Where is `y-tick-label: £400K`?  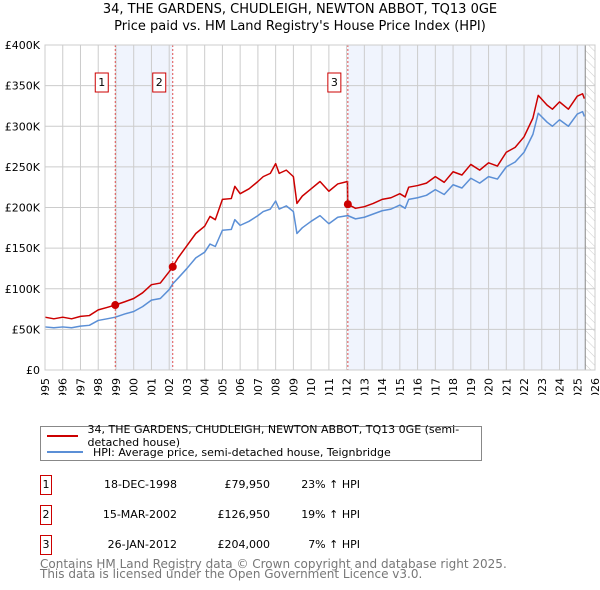
y-tick-label: £400K is located at coordinates (23, 45).